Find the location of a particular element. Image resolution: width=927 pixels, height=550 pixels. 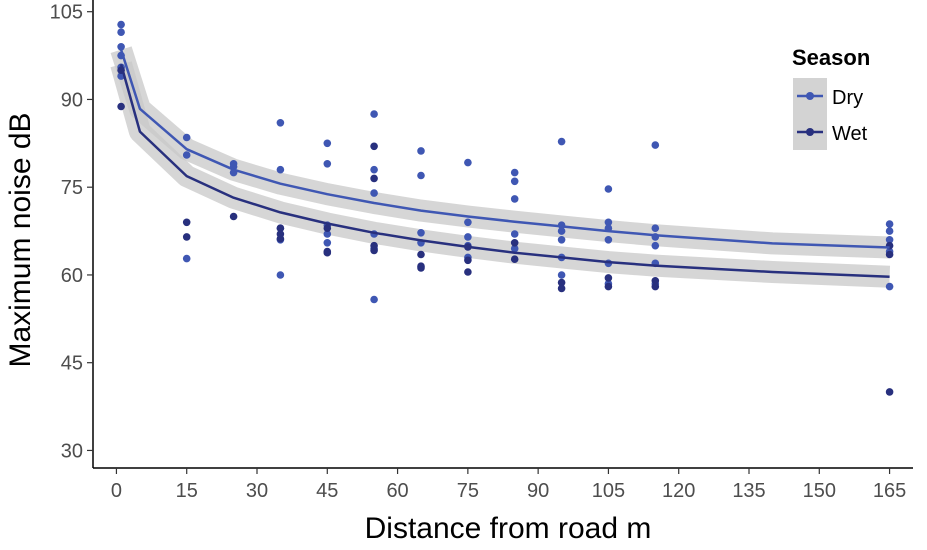

legend-label-dry: Dry is located at coordinates (847, 98).